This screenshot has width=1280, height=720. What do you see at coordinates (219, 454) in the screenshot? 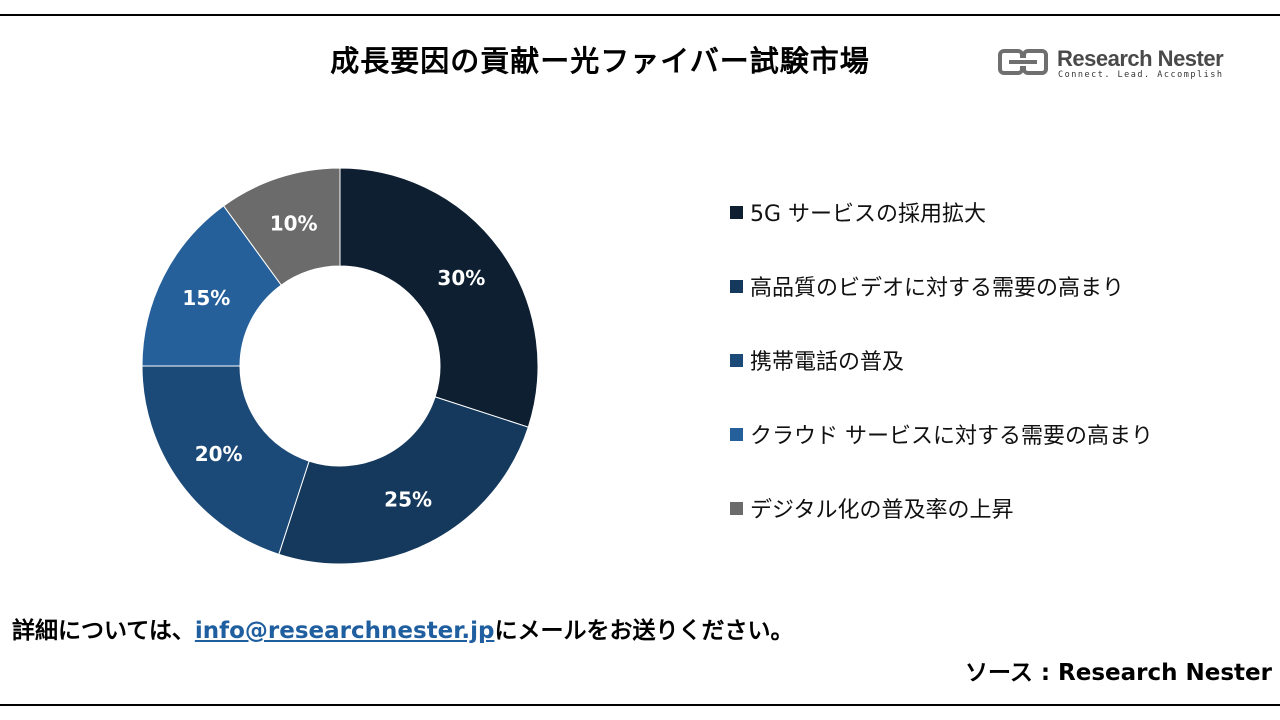
I see `slice-label-3: 20%` at bounding box center [219, 454].